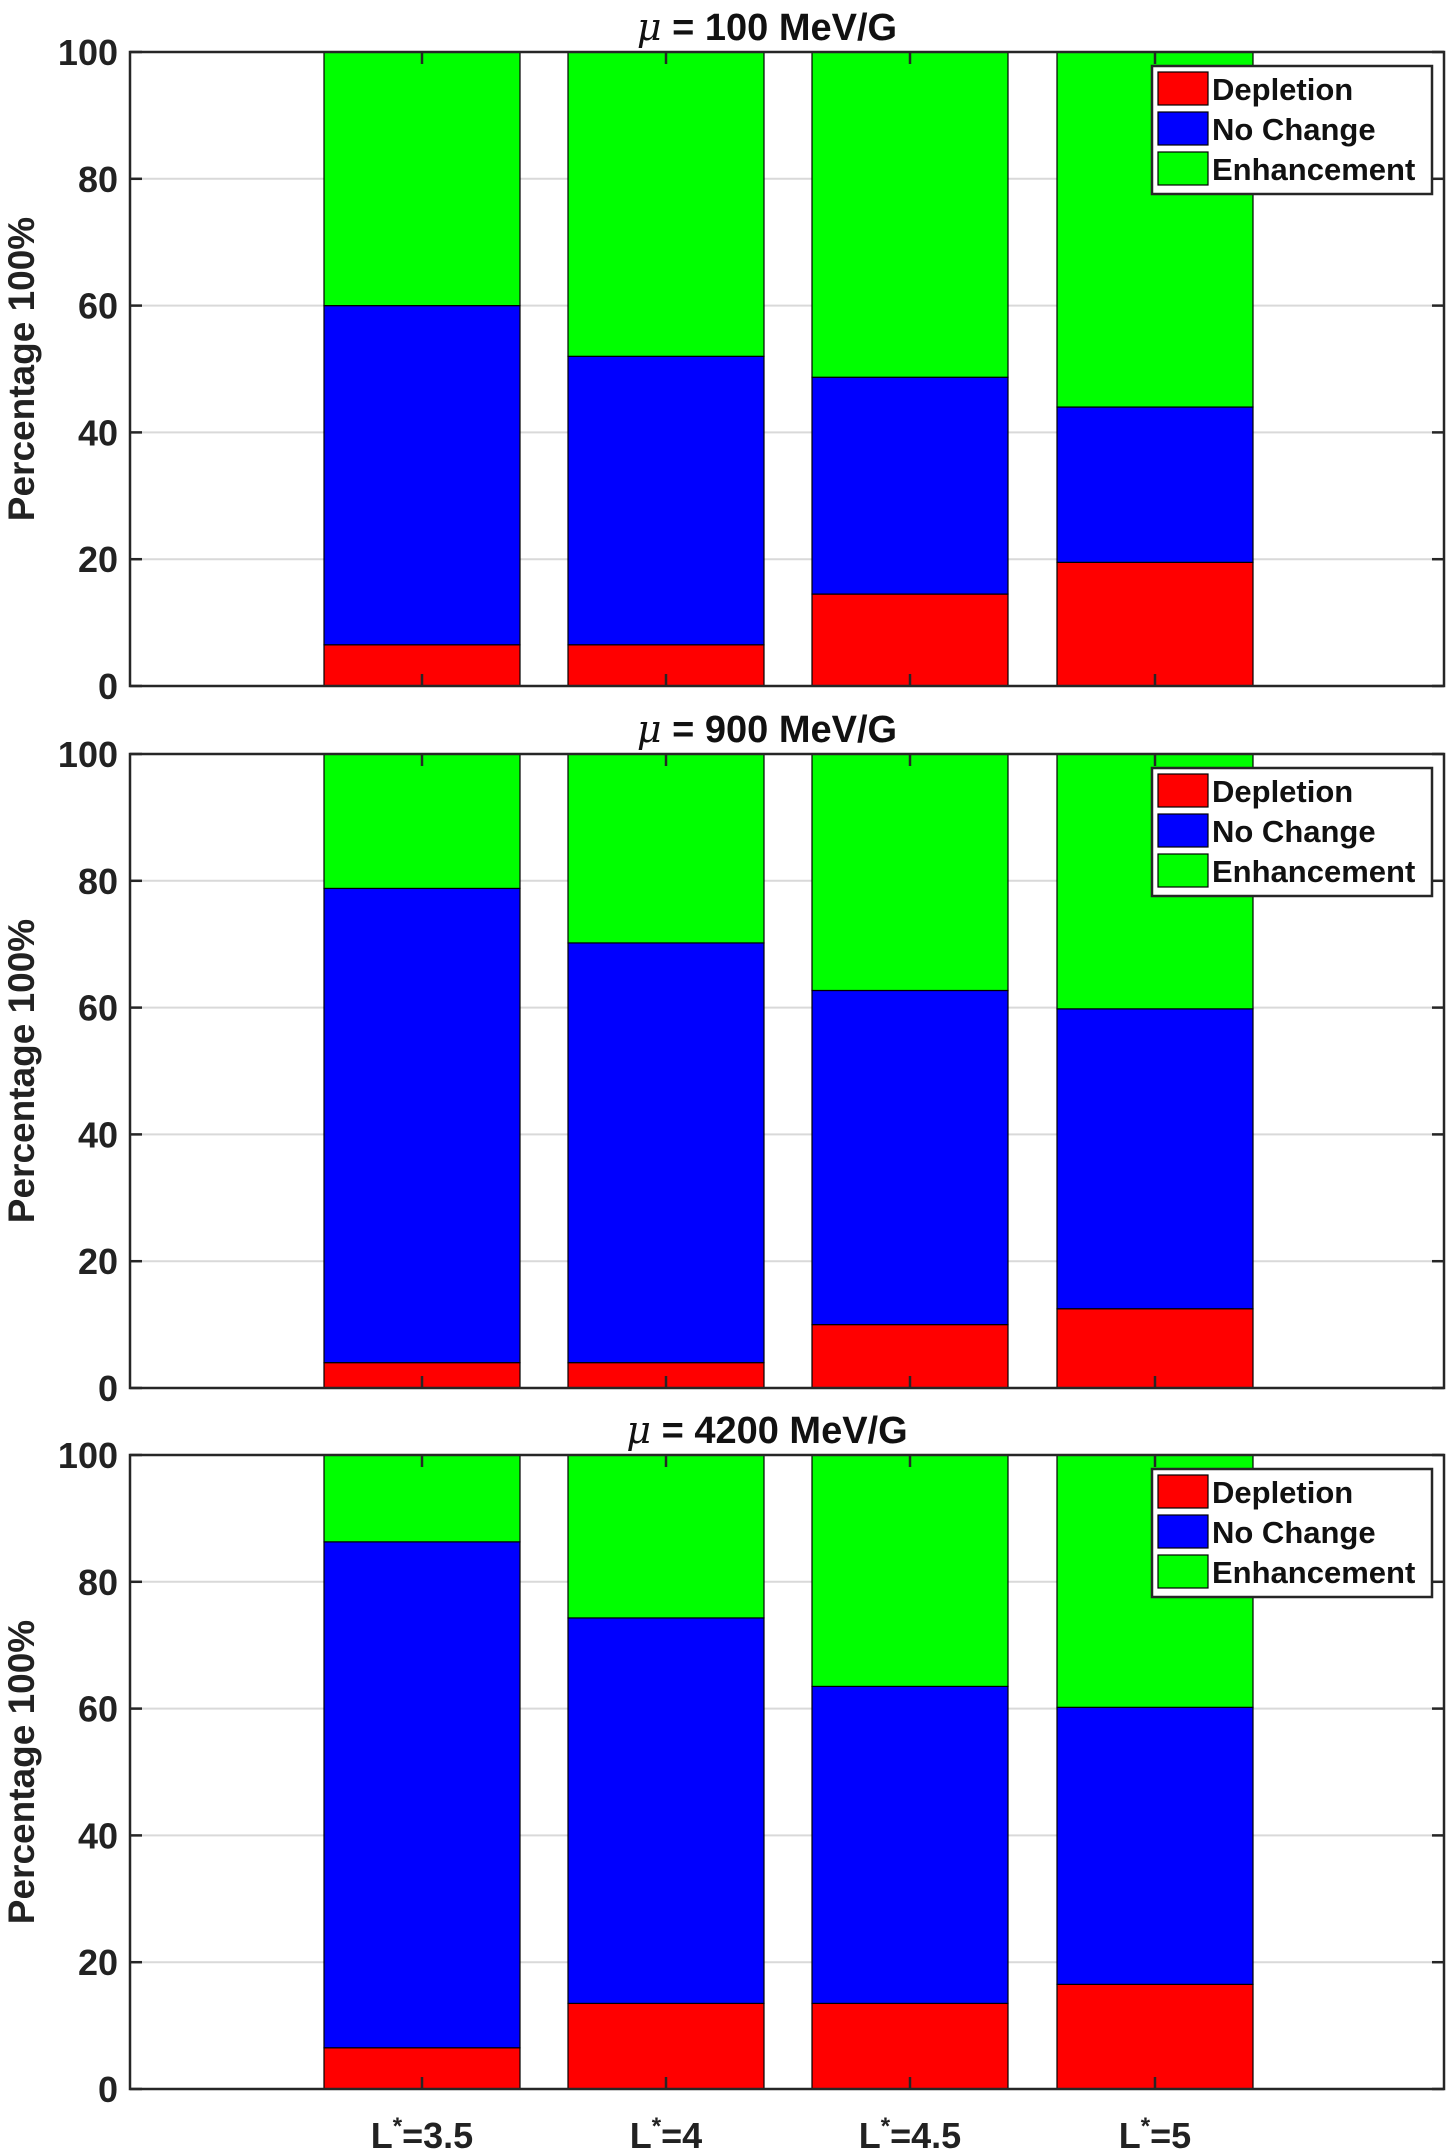 The width and height of the screenshot is (1456, 2152). I want to click on panel-title: μ = 900 MeV/G, so click(767, 729).